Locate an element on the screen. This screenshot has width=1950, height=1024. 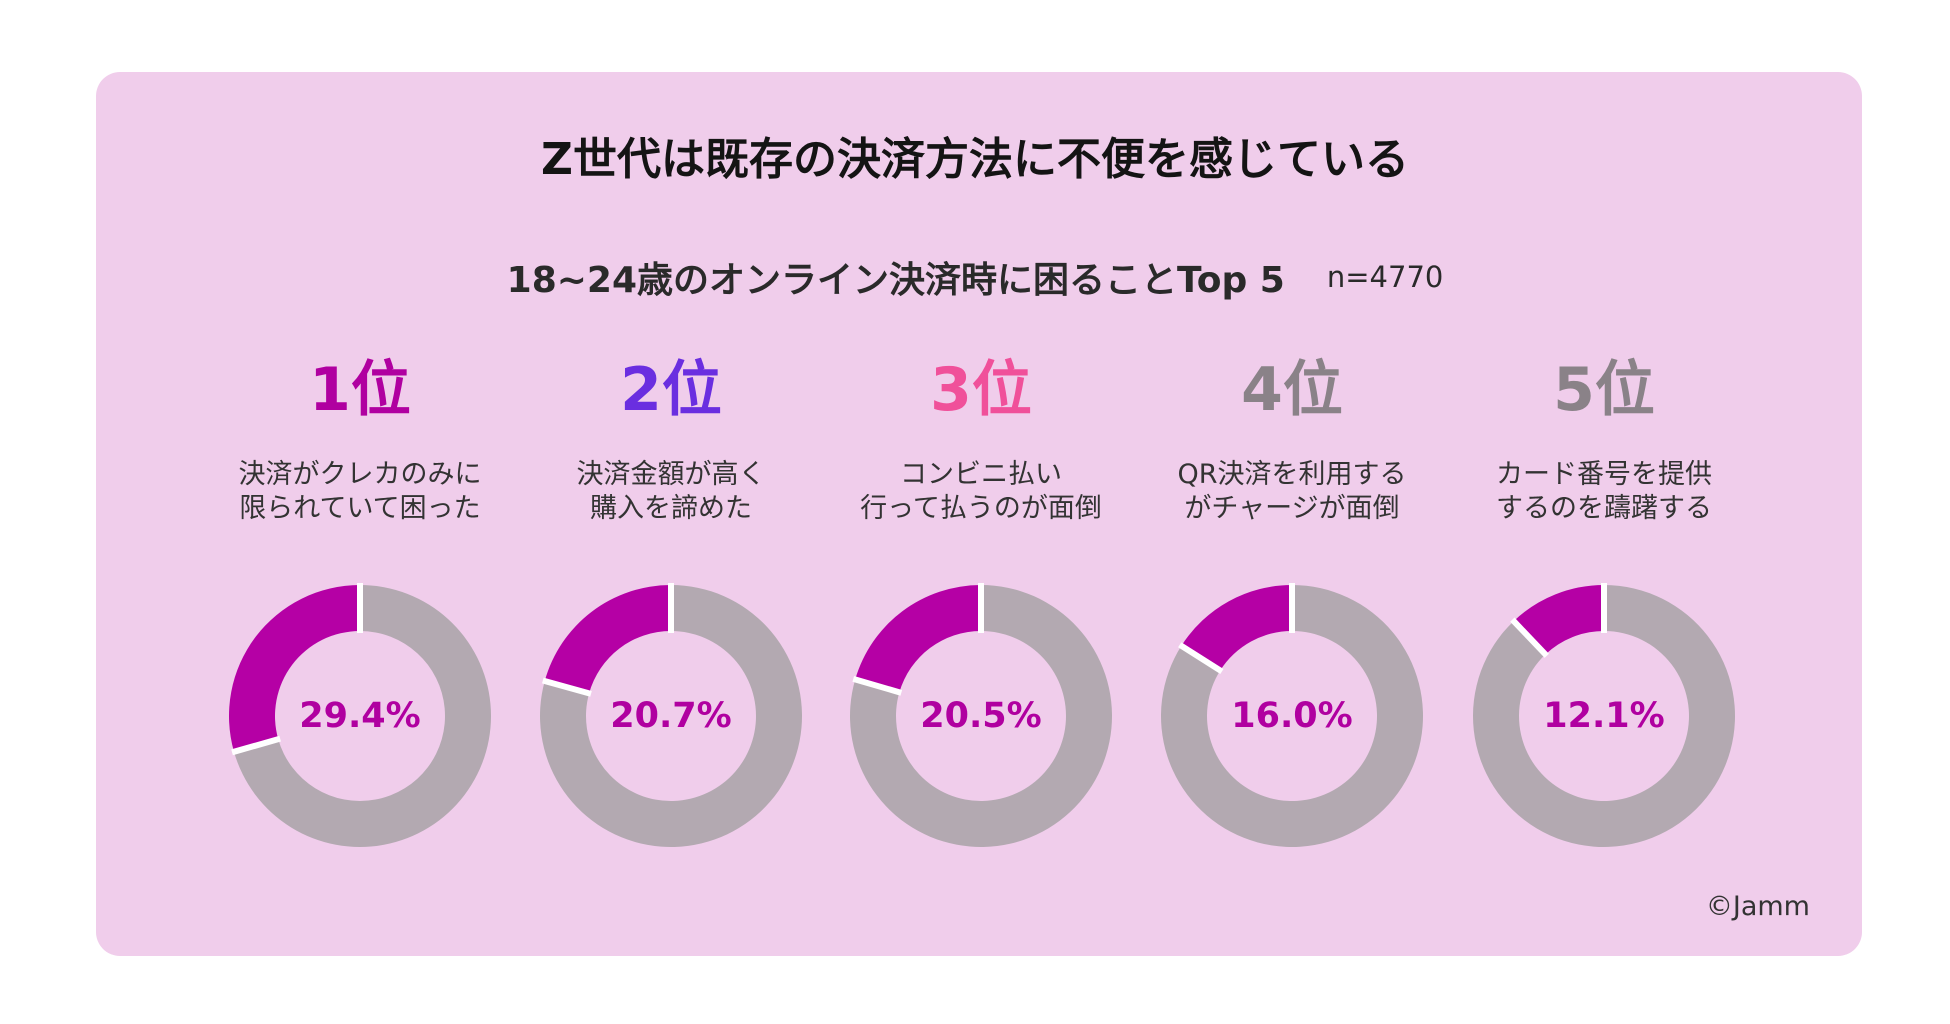
rank-column-4: 4位 QR決済を利用する がチャージが面倒 16.0% is located at coordinates (1292, 610).